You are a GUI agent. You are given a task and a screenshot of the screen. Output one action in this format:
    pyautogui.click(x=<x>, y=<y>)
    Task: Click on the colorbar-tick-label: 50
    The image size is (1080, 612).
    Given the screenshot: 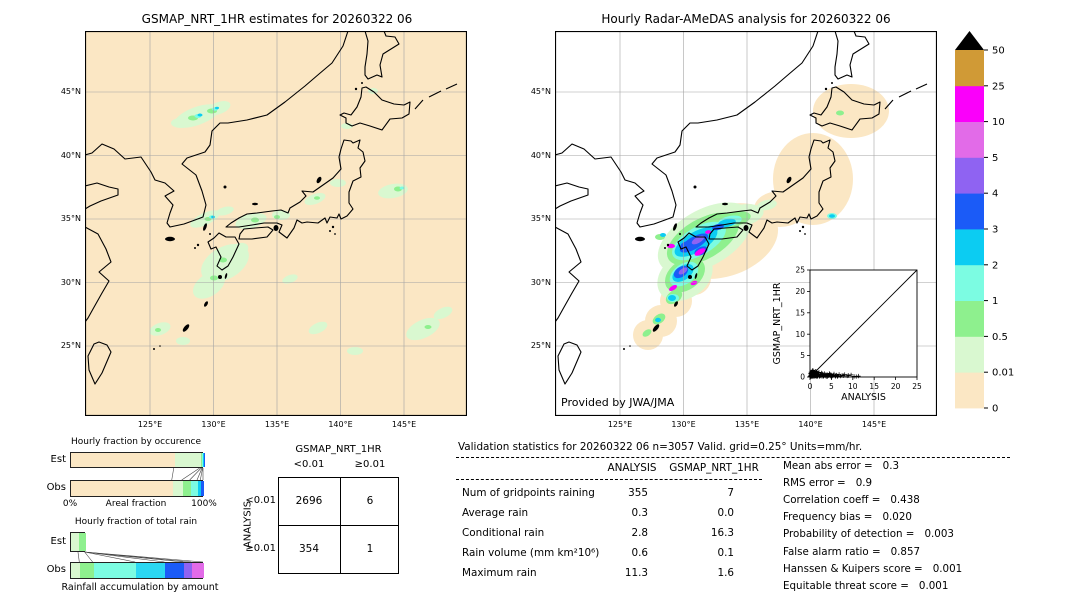 What is the action you would take?
    pyautogui.click(x=998, y=51)
    